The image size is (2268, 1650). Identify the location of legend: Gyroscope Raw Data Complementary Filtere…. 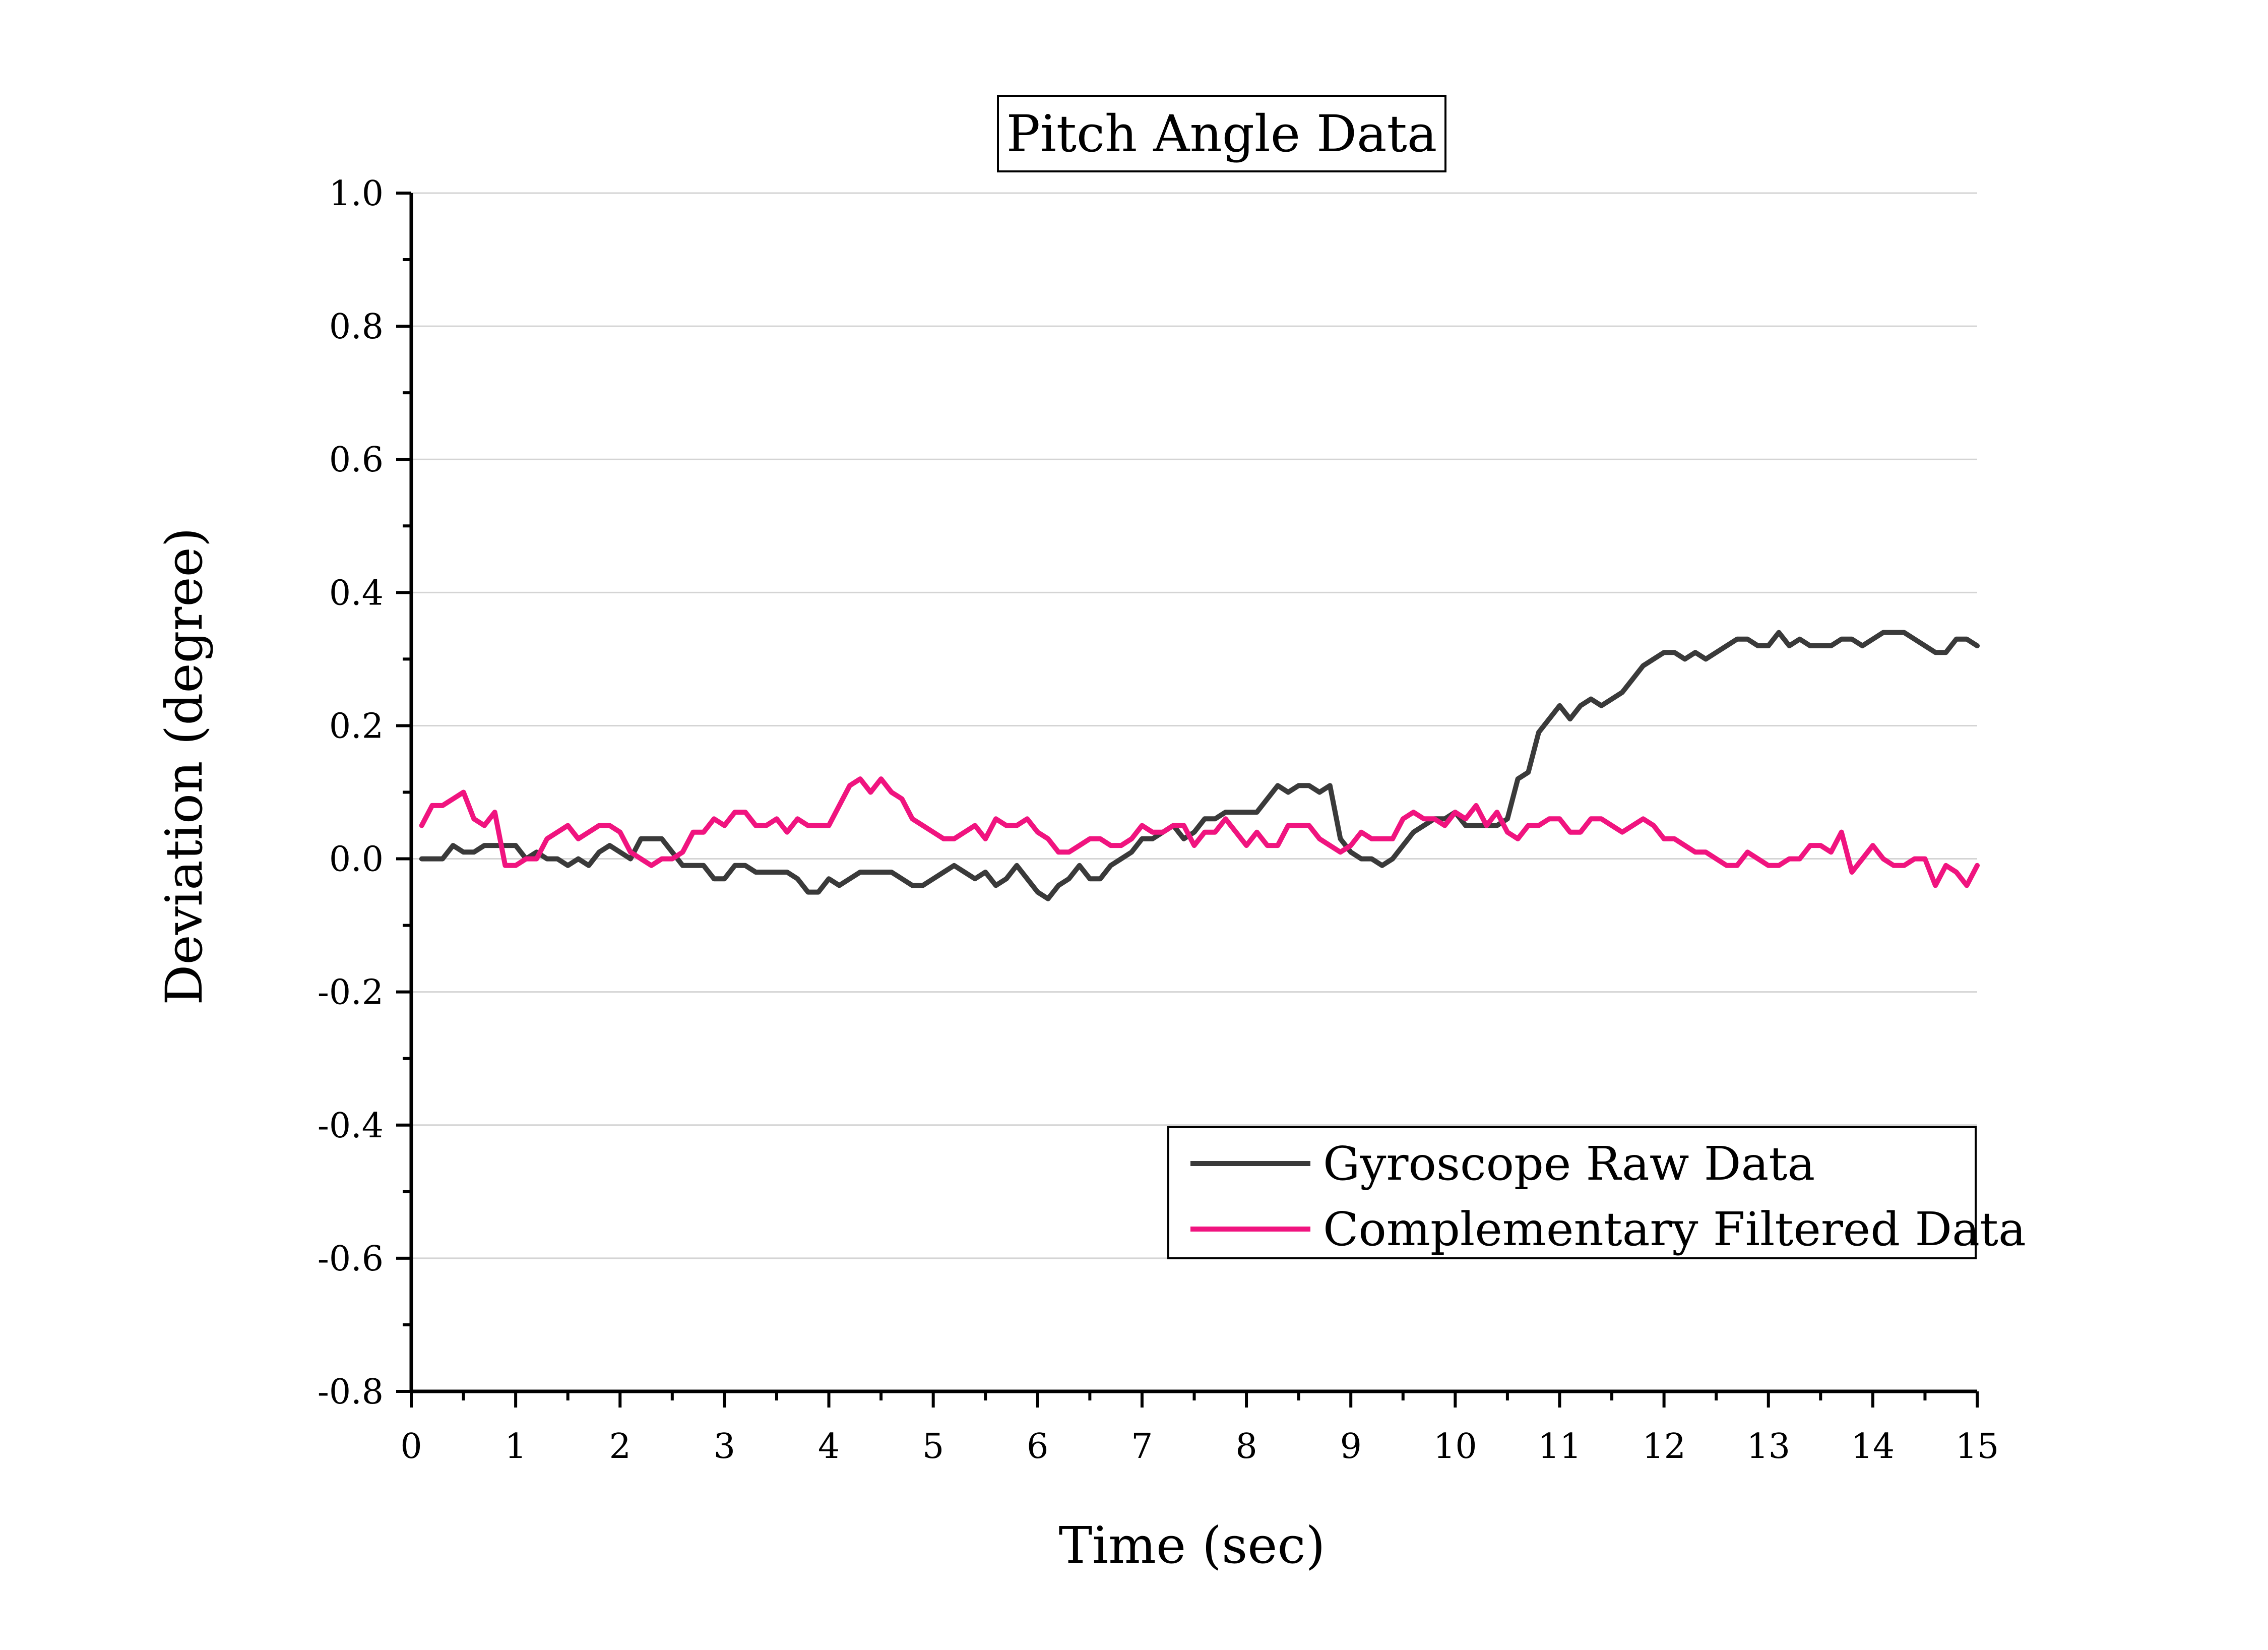
(1596, 1192).